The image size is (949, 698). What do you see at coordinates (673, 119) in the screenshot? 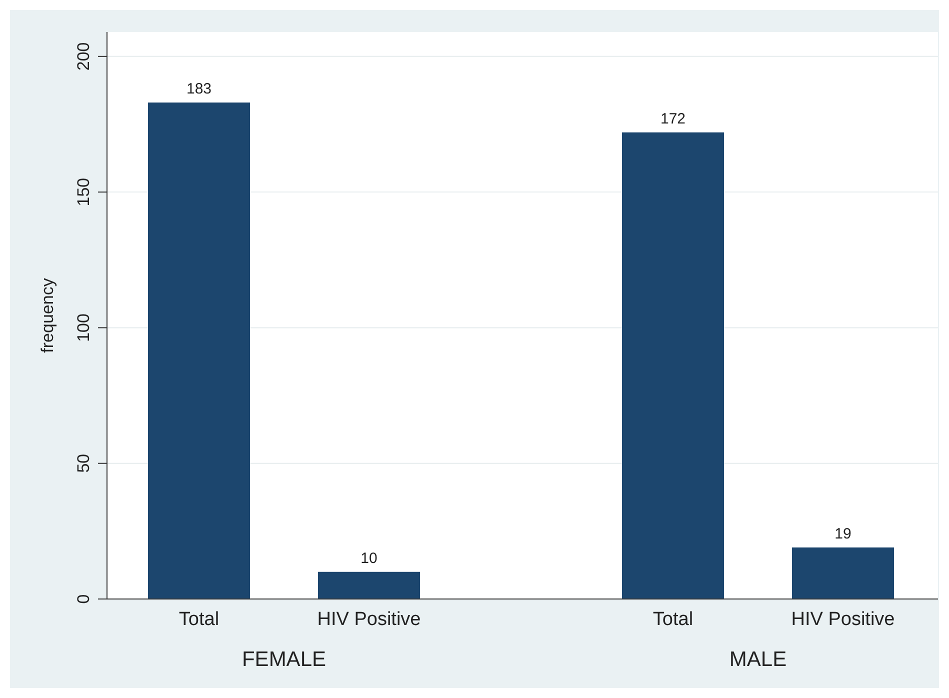
I see `data-label: 172` at bounding box center [673, 119].